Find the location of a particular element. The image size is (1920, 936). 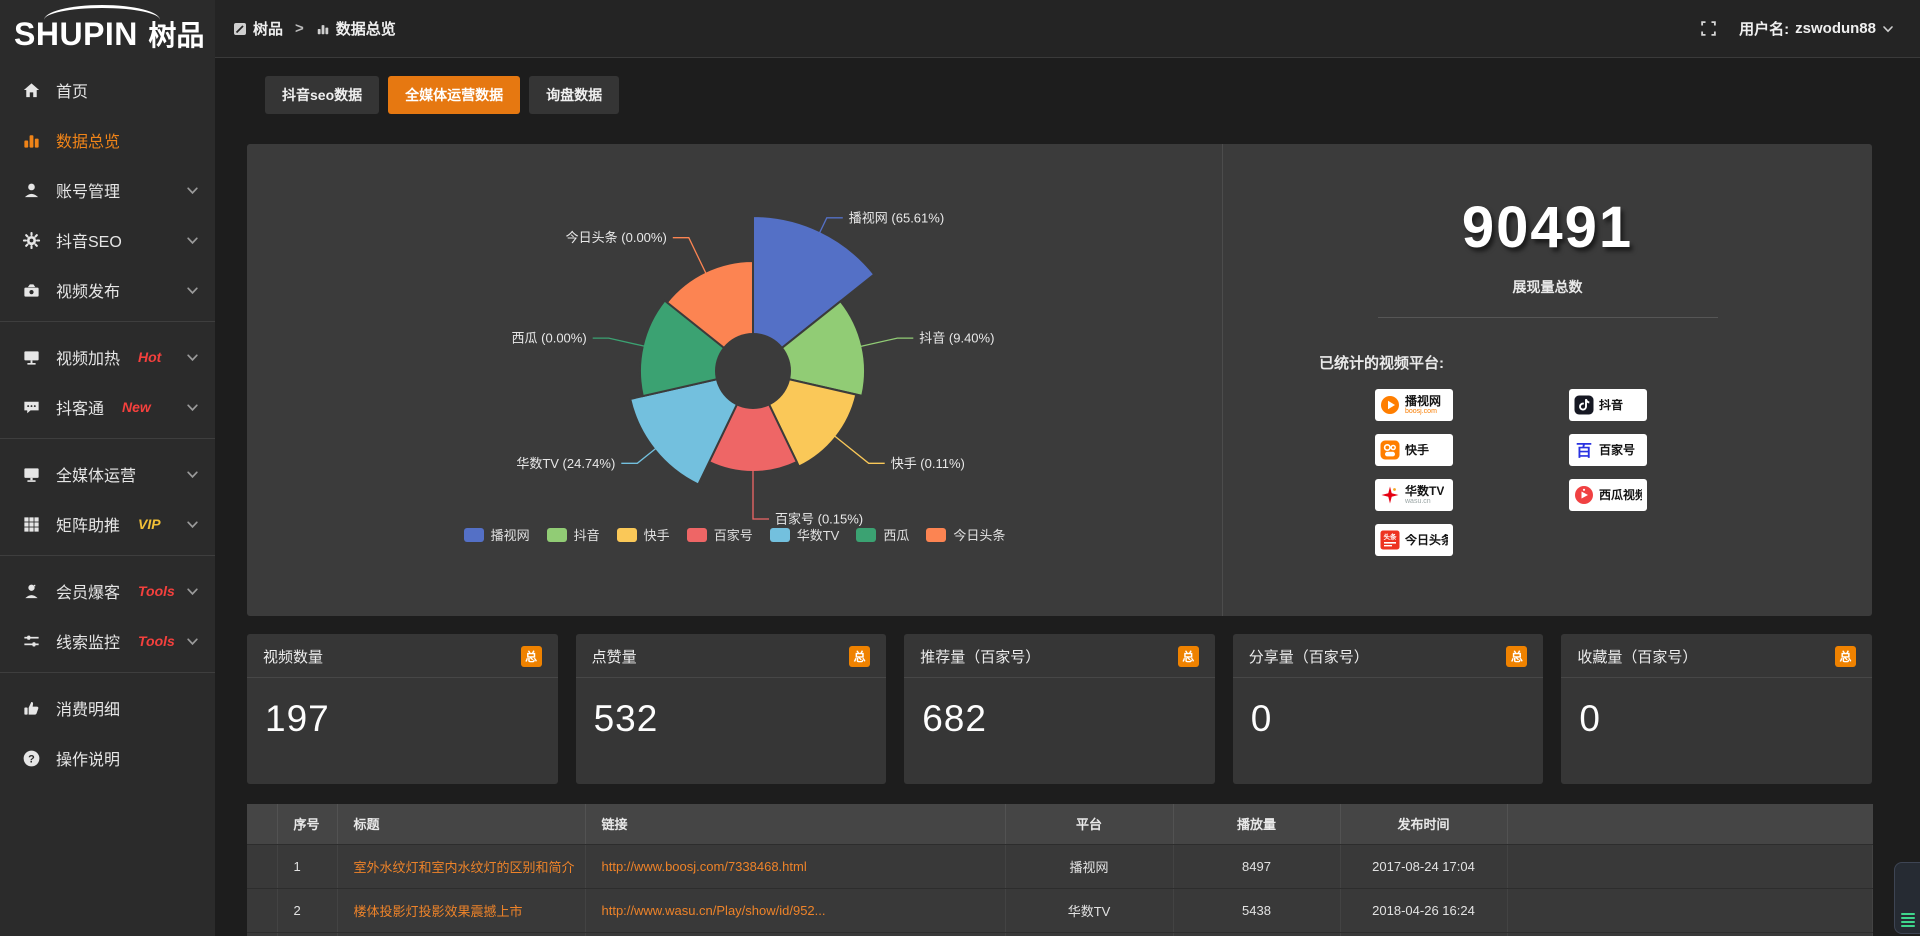

platform-badge-播视网: 播视网 boosj.com is located at coordinates (1414, 405).